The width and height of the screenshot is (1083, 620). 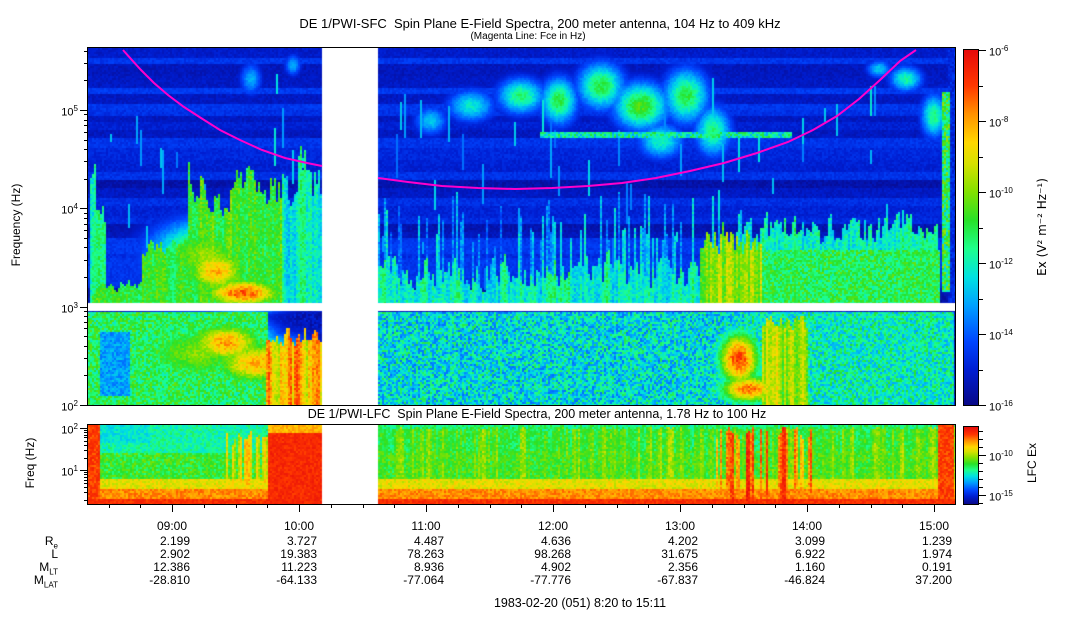 I want to click on time-range-caption: 1983-02-20 (051) 8:20 to 15:11, so click(x=580, y=603).